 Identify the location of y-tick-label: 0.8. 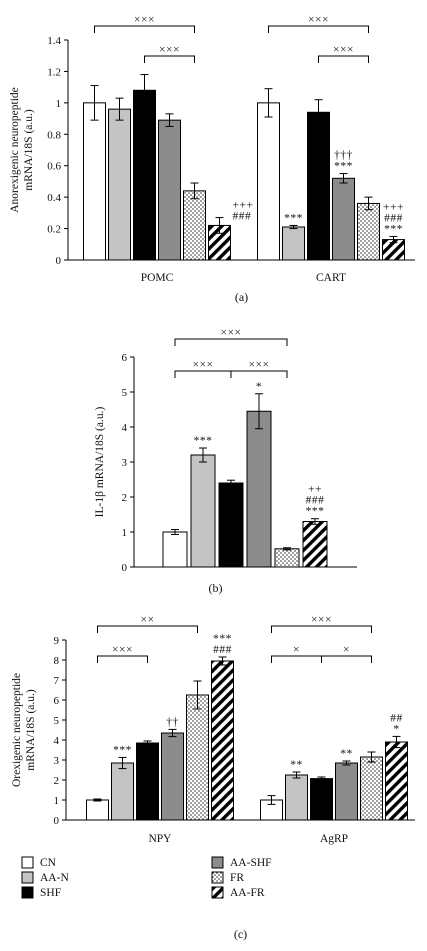
(54, 135).